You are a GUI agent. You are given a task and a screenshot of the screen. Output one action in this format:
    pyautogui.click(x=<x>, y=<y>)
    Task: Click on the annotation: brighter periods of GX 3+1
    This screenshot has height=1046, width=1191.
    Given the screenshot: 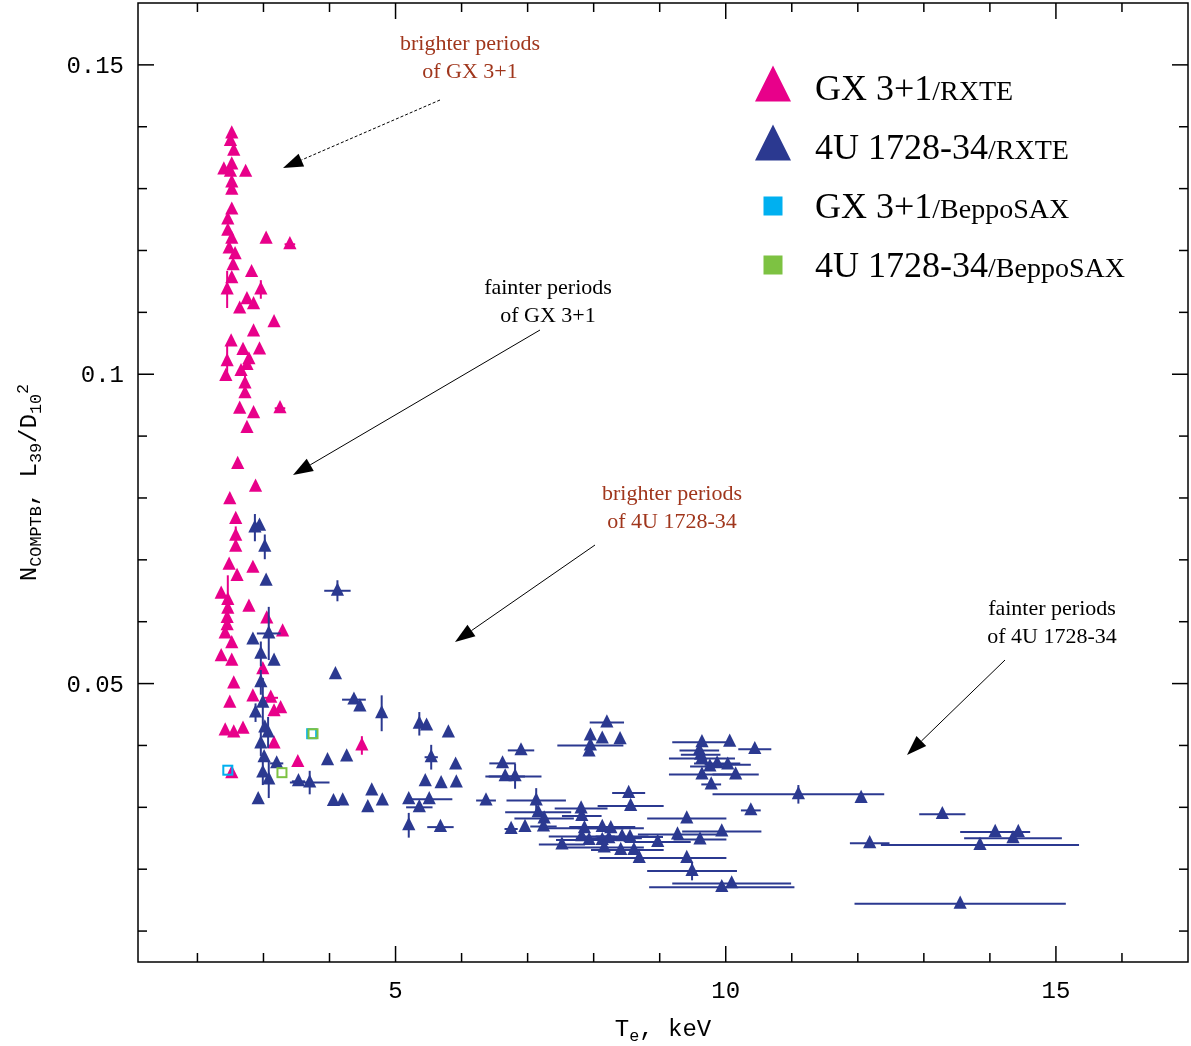 What is the action you would take?
    pyautogui.click(x=470, y=56)
    